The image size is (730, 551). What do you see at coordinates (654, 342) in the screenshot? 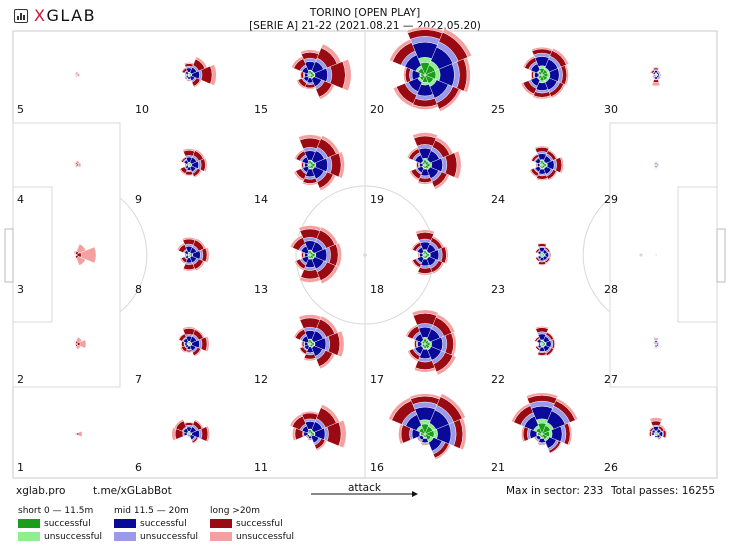
I see `wedge-s27-NW-long_miss` at bounding box center [654, 342].